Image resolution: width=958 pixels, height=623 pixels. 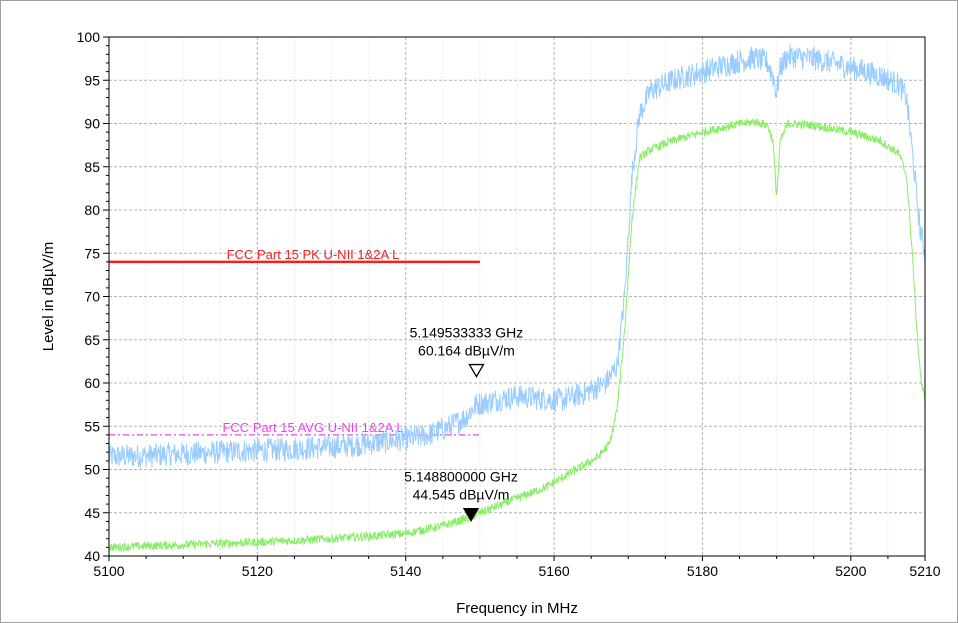 What do you see at coordinates (471, 515) in the screenshot?
I see `marker-filled-triangle` at bounding box center [471, 515].